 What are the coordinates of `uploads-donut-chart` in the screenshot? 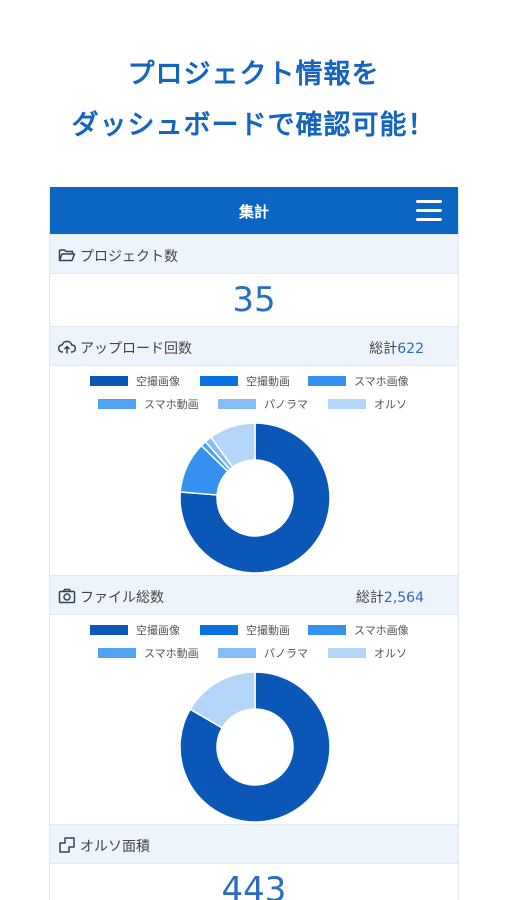 It's located at (254, 498).